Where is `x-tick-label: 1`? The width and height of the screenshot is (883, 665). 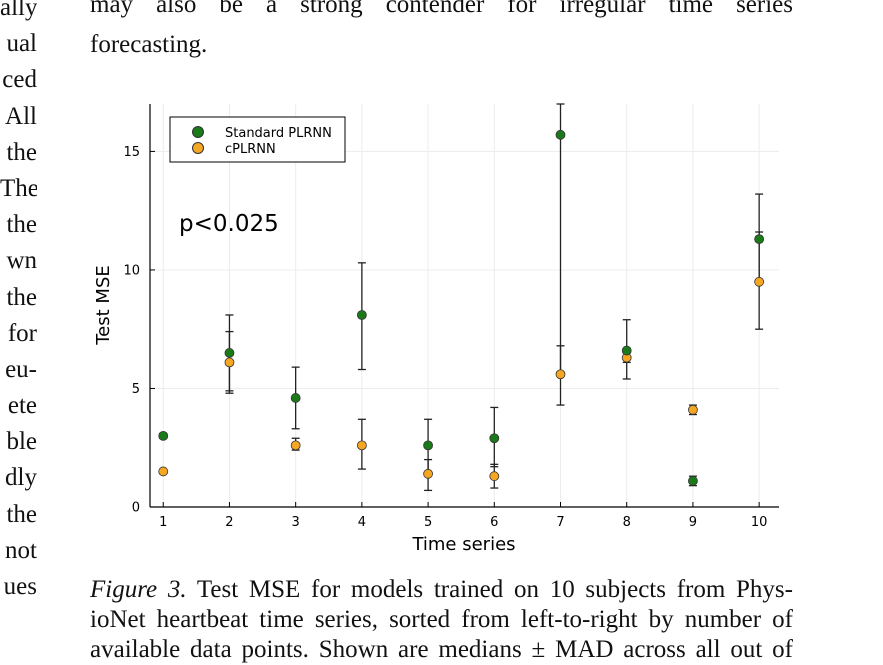 x-tick-label: 1 is located at coordinates (163, 522).